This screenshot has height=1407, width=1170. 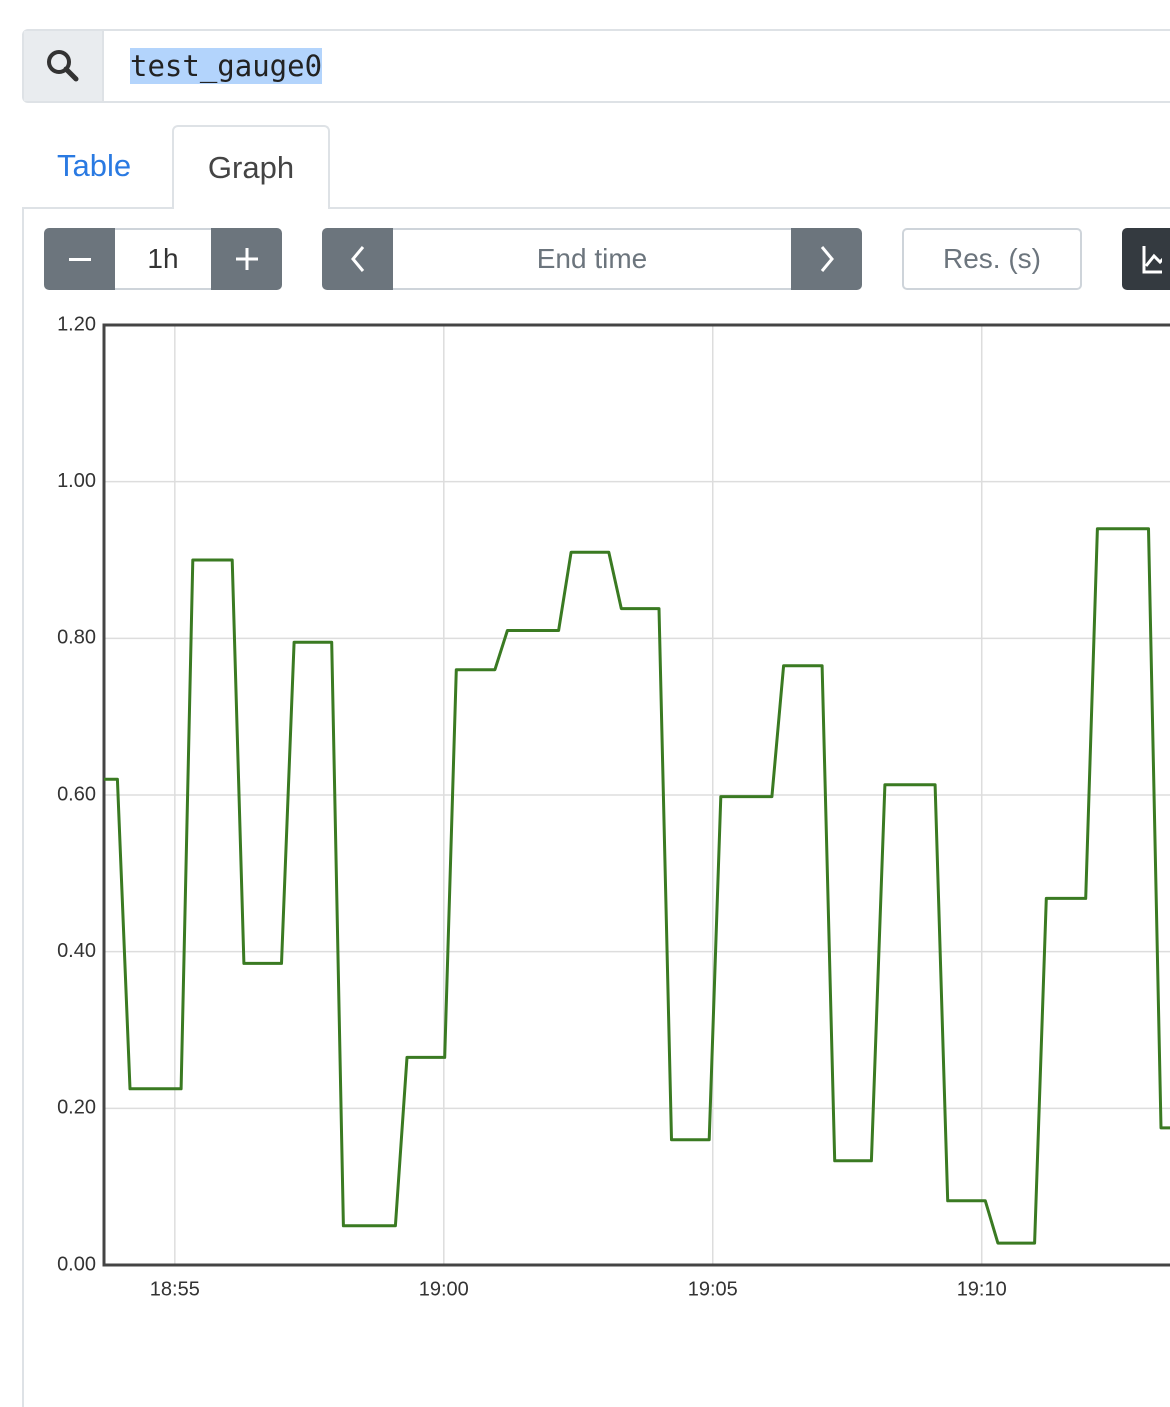 What do you see at coordinates (982, 1289) in the screenshot?
I see `x-tick-label: 19:10` at bounding box center [982, 1289].